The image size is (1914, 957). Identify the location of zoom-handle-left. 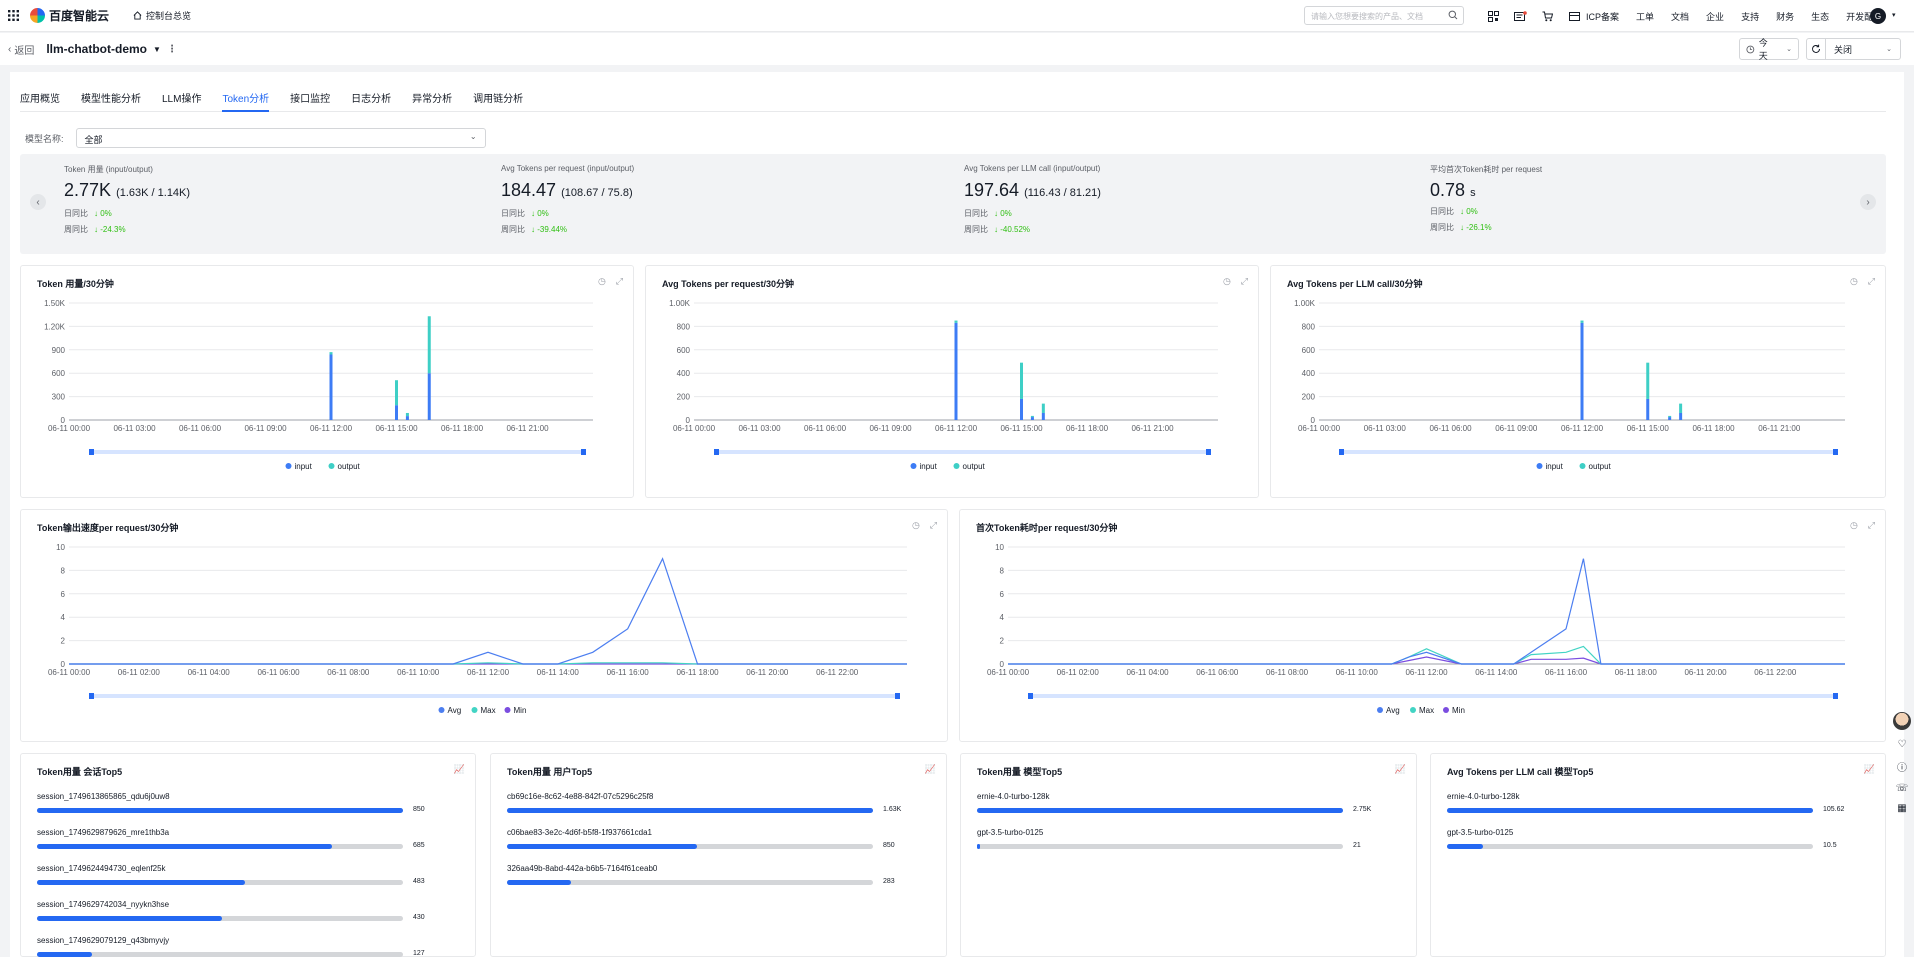
(716, 452).